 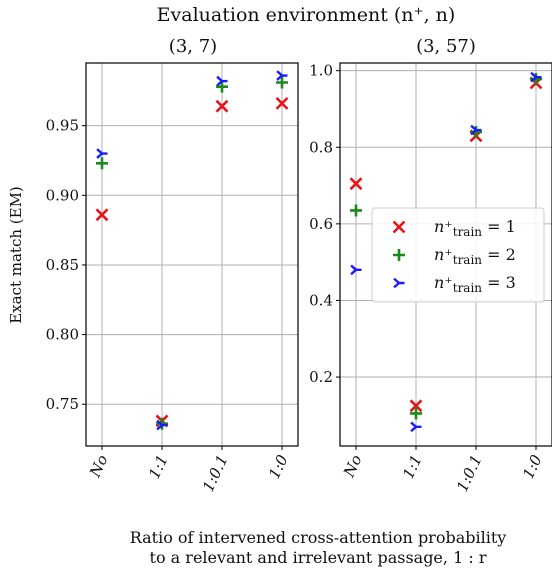 I want to click on y-tick-label: 0.95, so click(x=62, y=126).